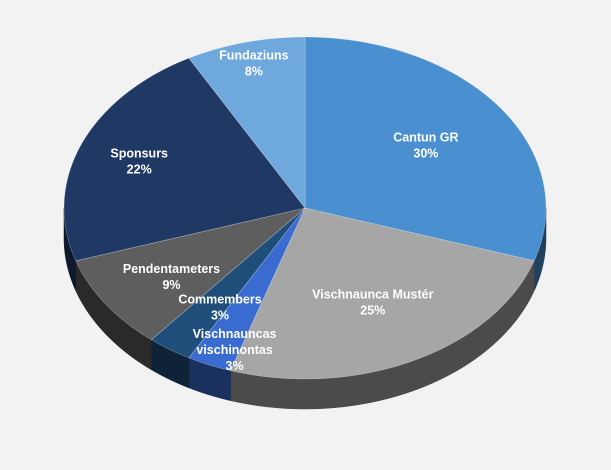  What do you see at coordinates (139, 169) in the screenshot?
I see `slice-value-text: 22%` at bounding box center [139, 169].